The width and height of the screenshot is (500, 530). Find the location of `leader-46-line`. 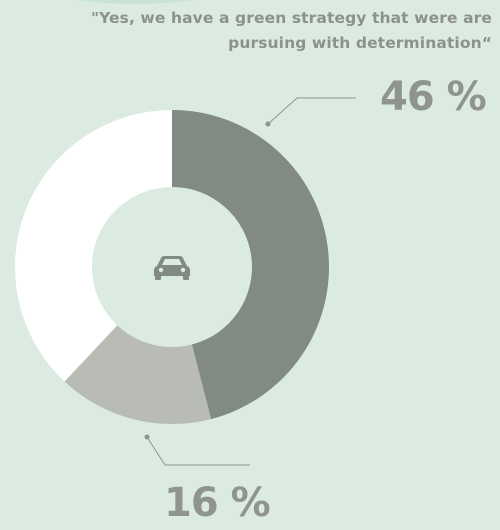

leader-46-line is located at coordinates (311, 111).